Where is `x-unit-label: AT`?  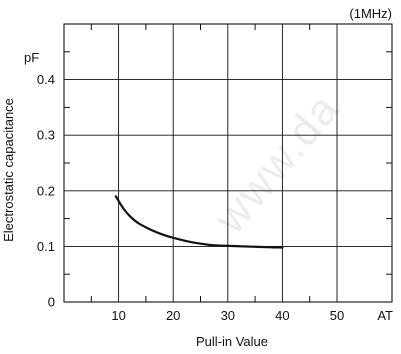 x-unit-label: AT is located at coordinates (385, 315).